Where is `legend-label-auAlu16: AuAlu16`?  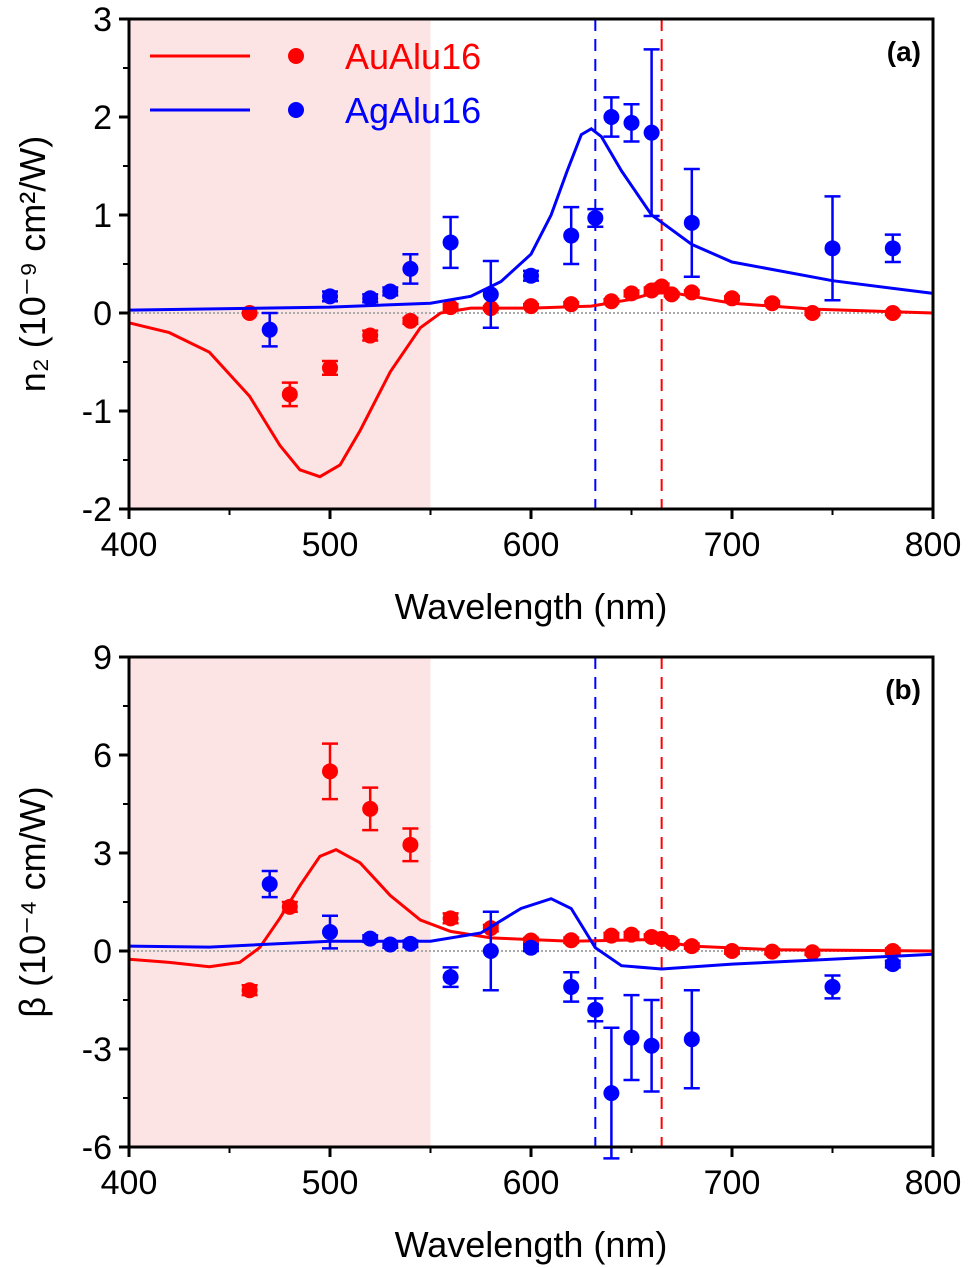 legend-label-auAlu16: AuAlu16 is located at coordinates (413, 56).